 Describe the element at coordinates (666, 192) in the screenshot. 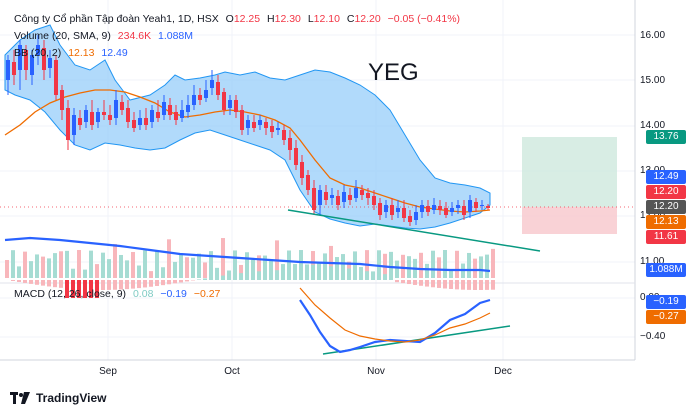

I see `price-tag-last: 12.20` at that location.